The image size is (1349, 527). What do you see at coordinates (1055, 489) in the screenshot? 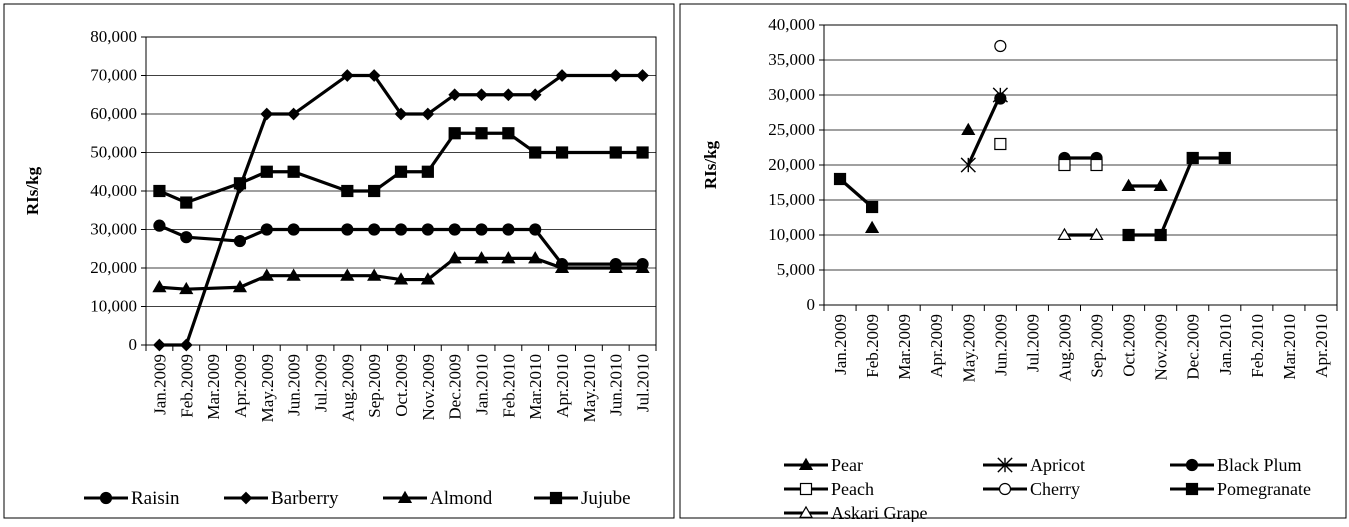
I see `legend-label: Cherry` at bounding box center [1055, 489].